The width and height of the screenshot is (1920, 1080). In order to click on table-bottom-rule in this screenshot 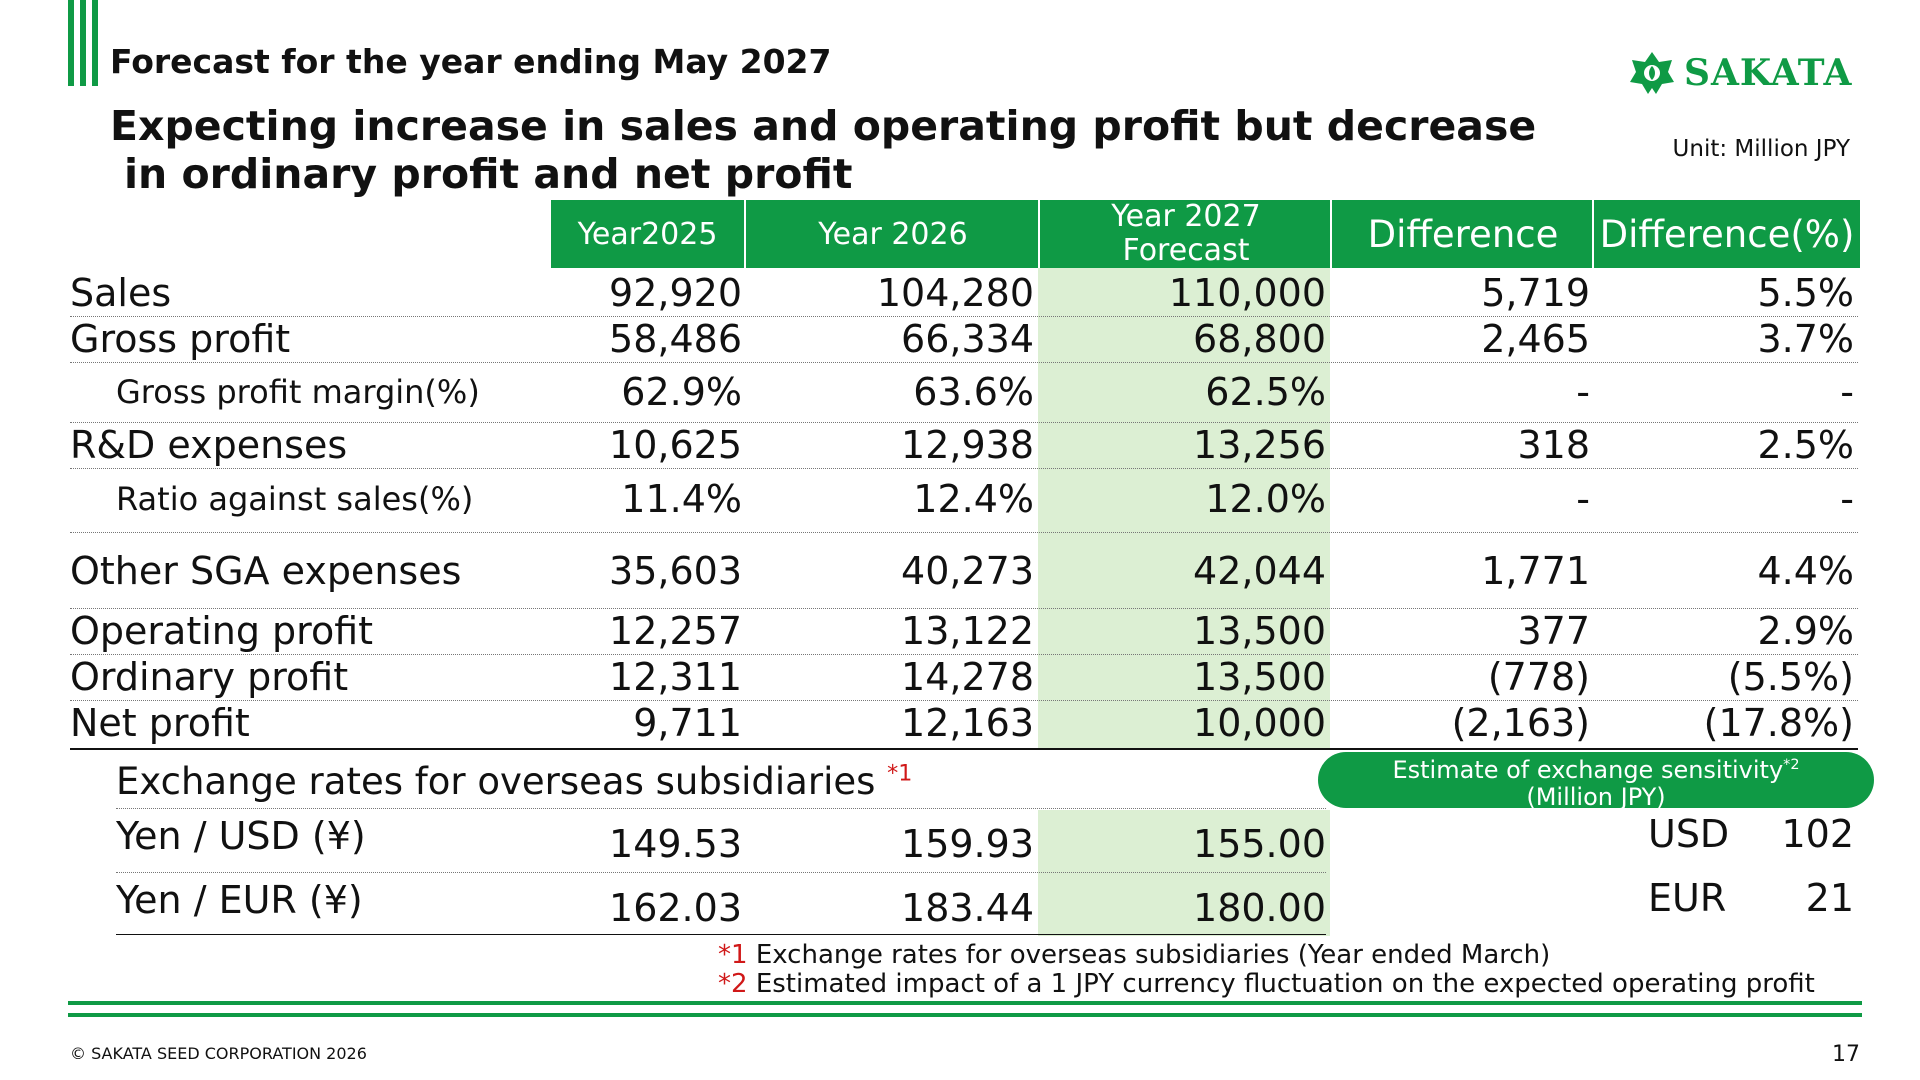, I will do `click(964, 749)`.